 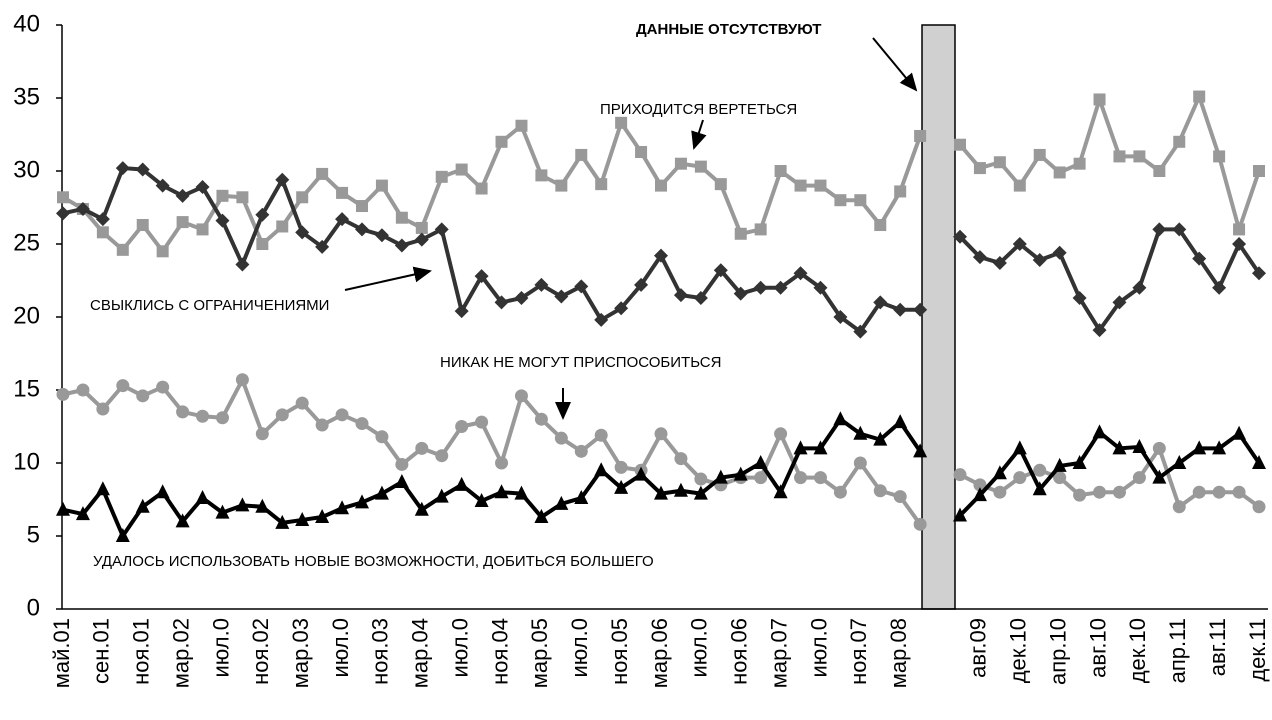 What do you see at coordinates (26, 388) in the screenshot?
I see `y-tick-label: 15` at bounding box center [26, 388].